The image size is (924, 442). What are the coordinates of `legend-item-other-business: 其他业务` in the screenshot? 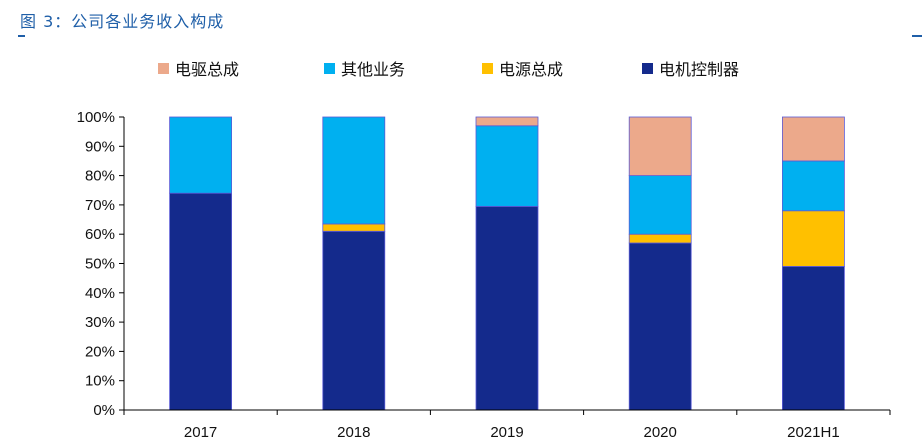 It's located at (364, 68).